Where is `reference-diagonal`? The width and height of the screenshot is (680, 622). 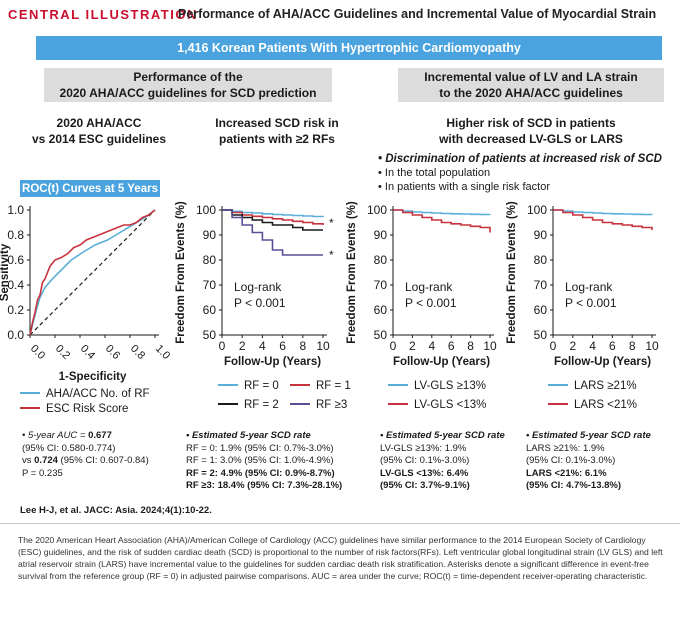 reference-diagonal is located at coordinates (92, 272).